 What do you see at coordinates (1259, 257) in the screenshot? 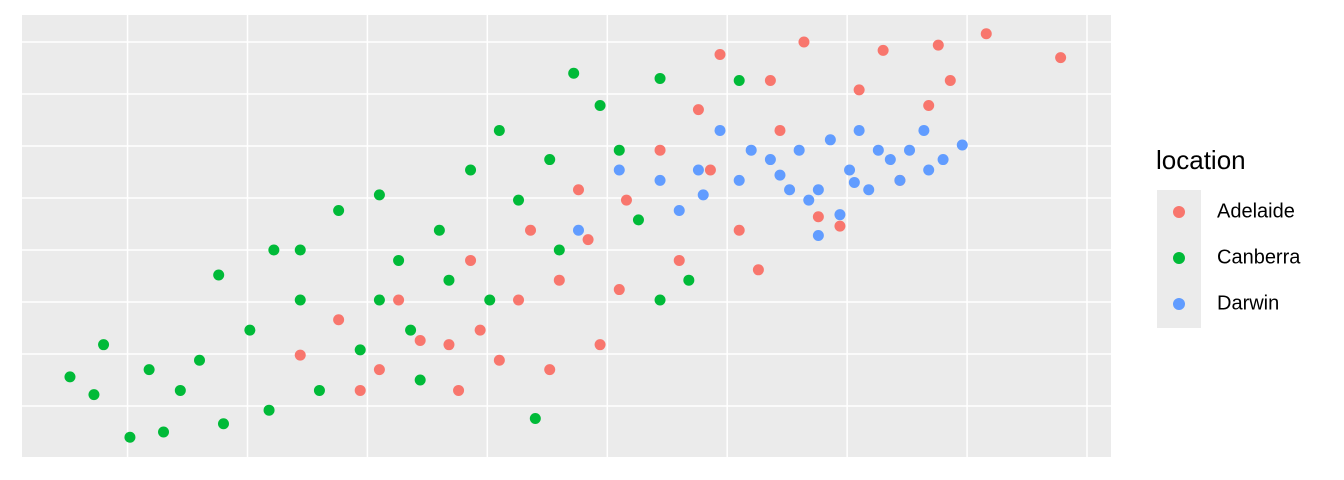
I see `legend-label: Canberra` at bounding box center [1259, 257].